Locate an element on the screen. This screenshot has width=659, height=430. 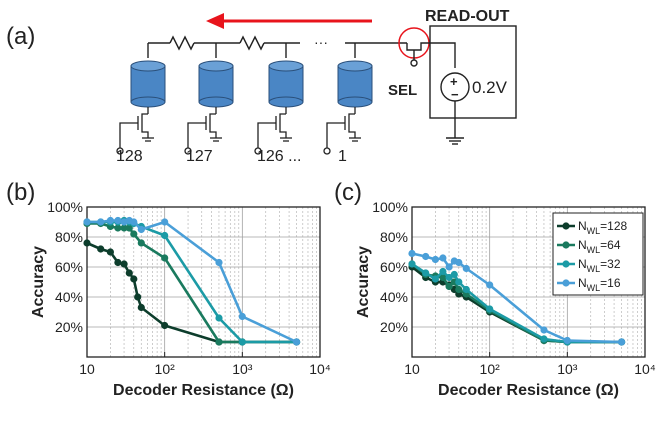
memory-cell: 127 is located at coordinates (209, 112).